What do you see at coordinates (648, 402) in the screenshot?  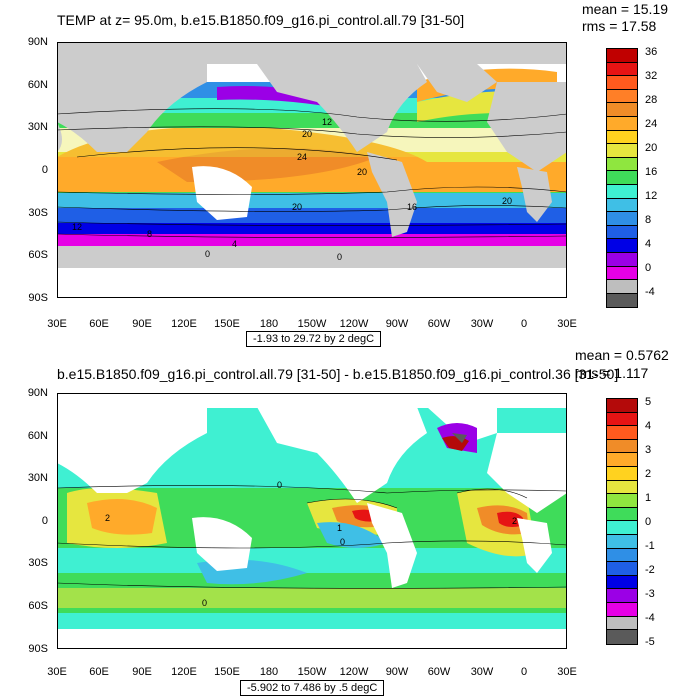 I see `colorbar-label: 5` at bounding box center [648, 402].